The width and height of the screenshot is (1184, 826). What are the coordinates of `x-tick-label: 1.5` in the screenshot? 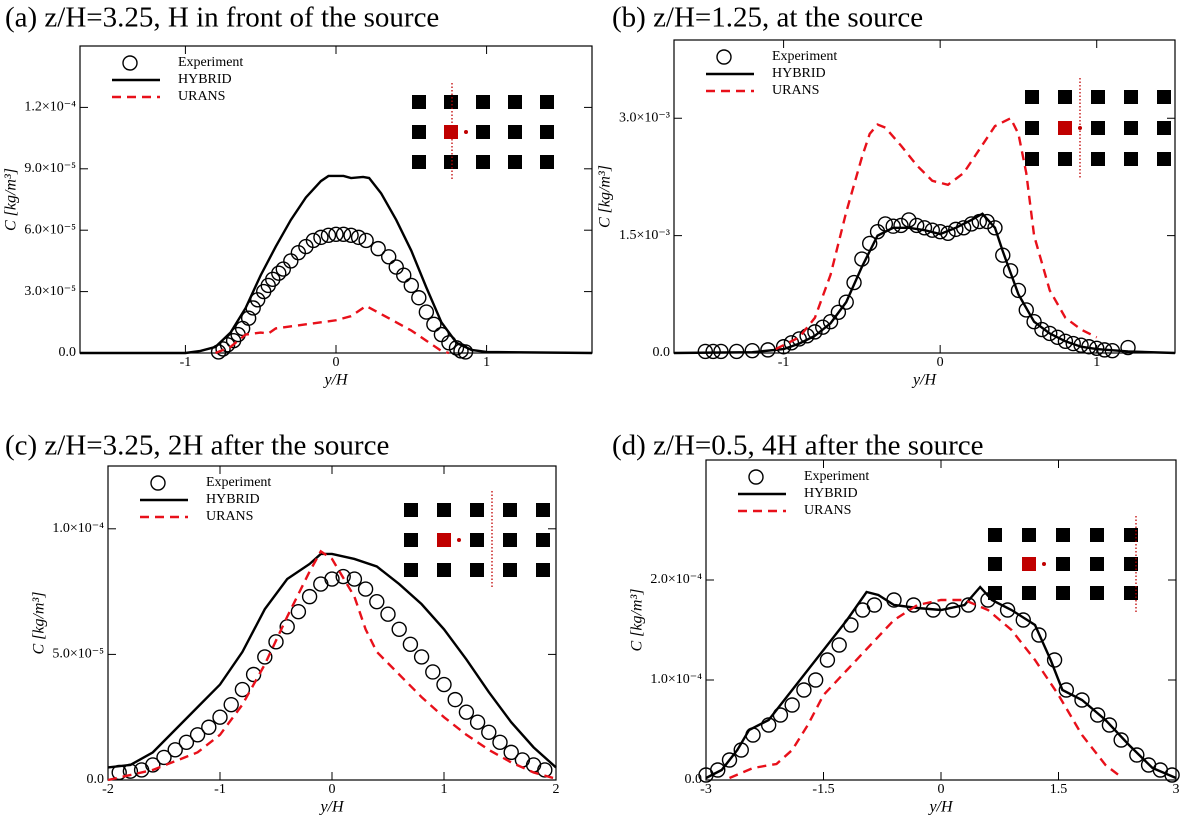 It's located at (1059, 789).